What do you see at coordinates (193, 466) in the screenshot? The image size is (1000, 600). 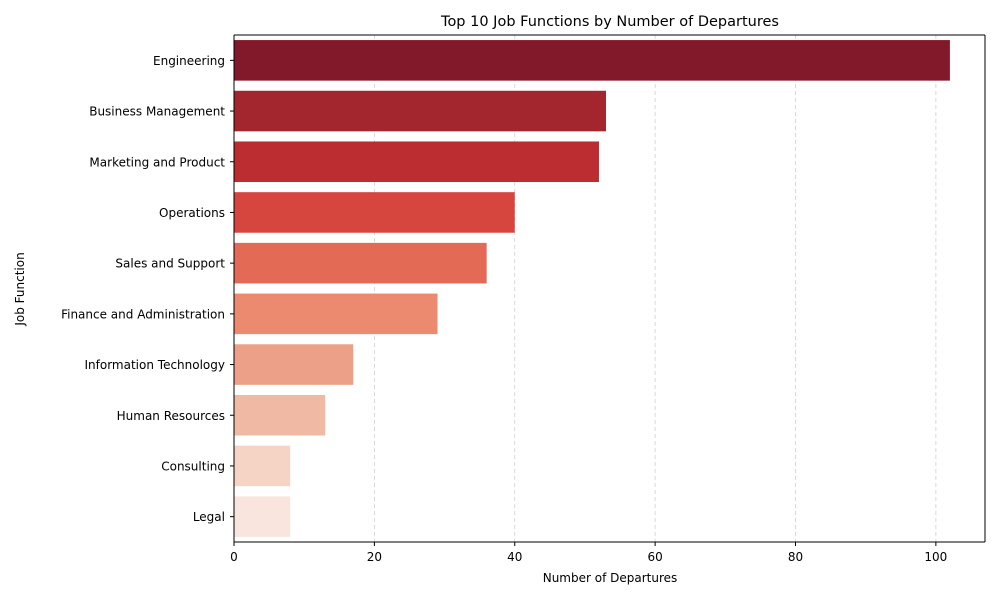 I see `y-tick-label: Consulting` at bounding box center [193, 466].